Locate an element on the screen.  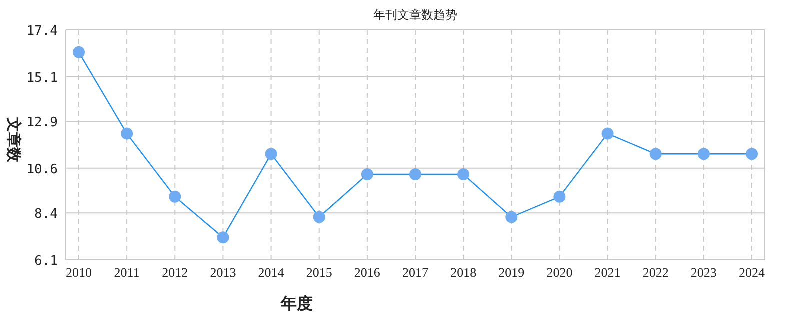
y-tick-label: 8.4 is located at coordinates (46, 214).